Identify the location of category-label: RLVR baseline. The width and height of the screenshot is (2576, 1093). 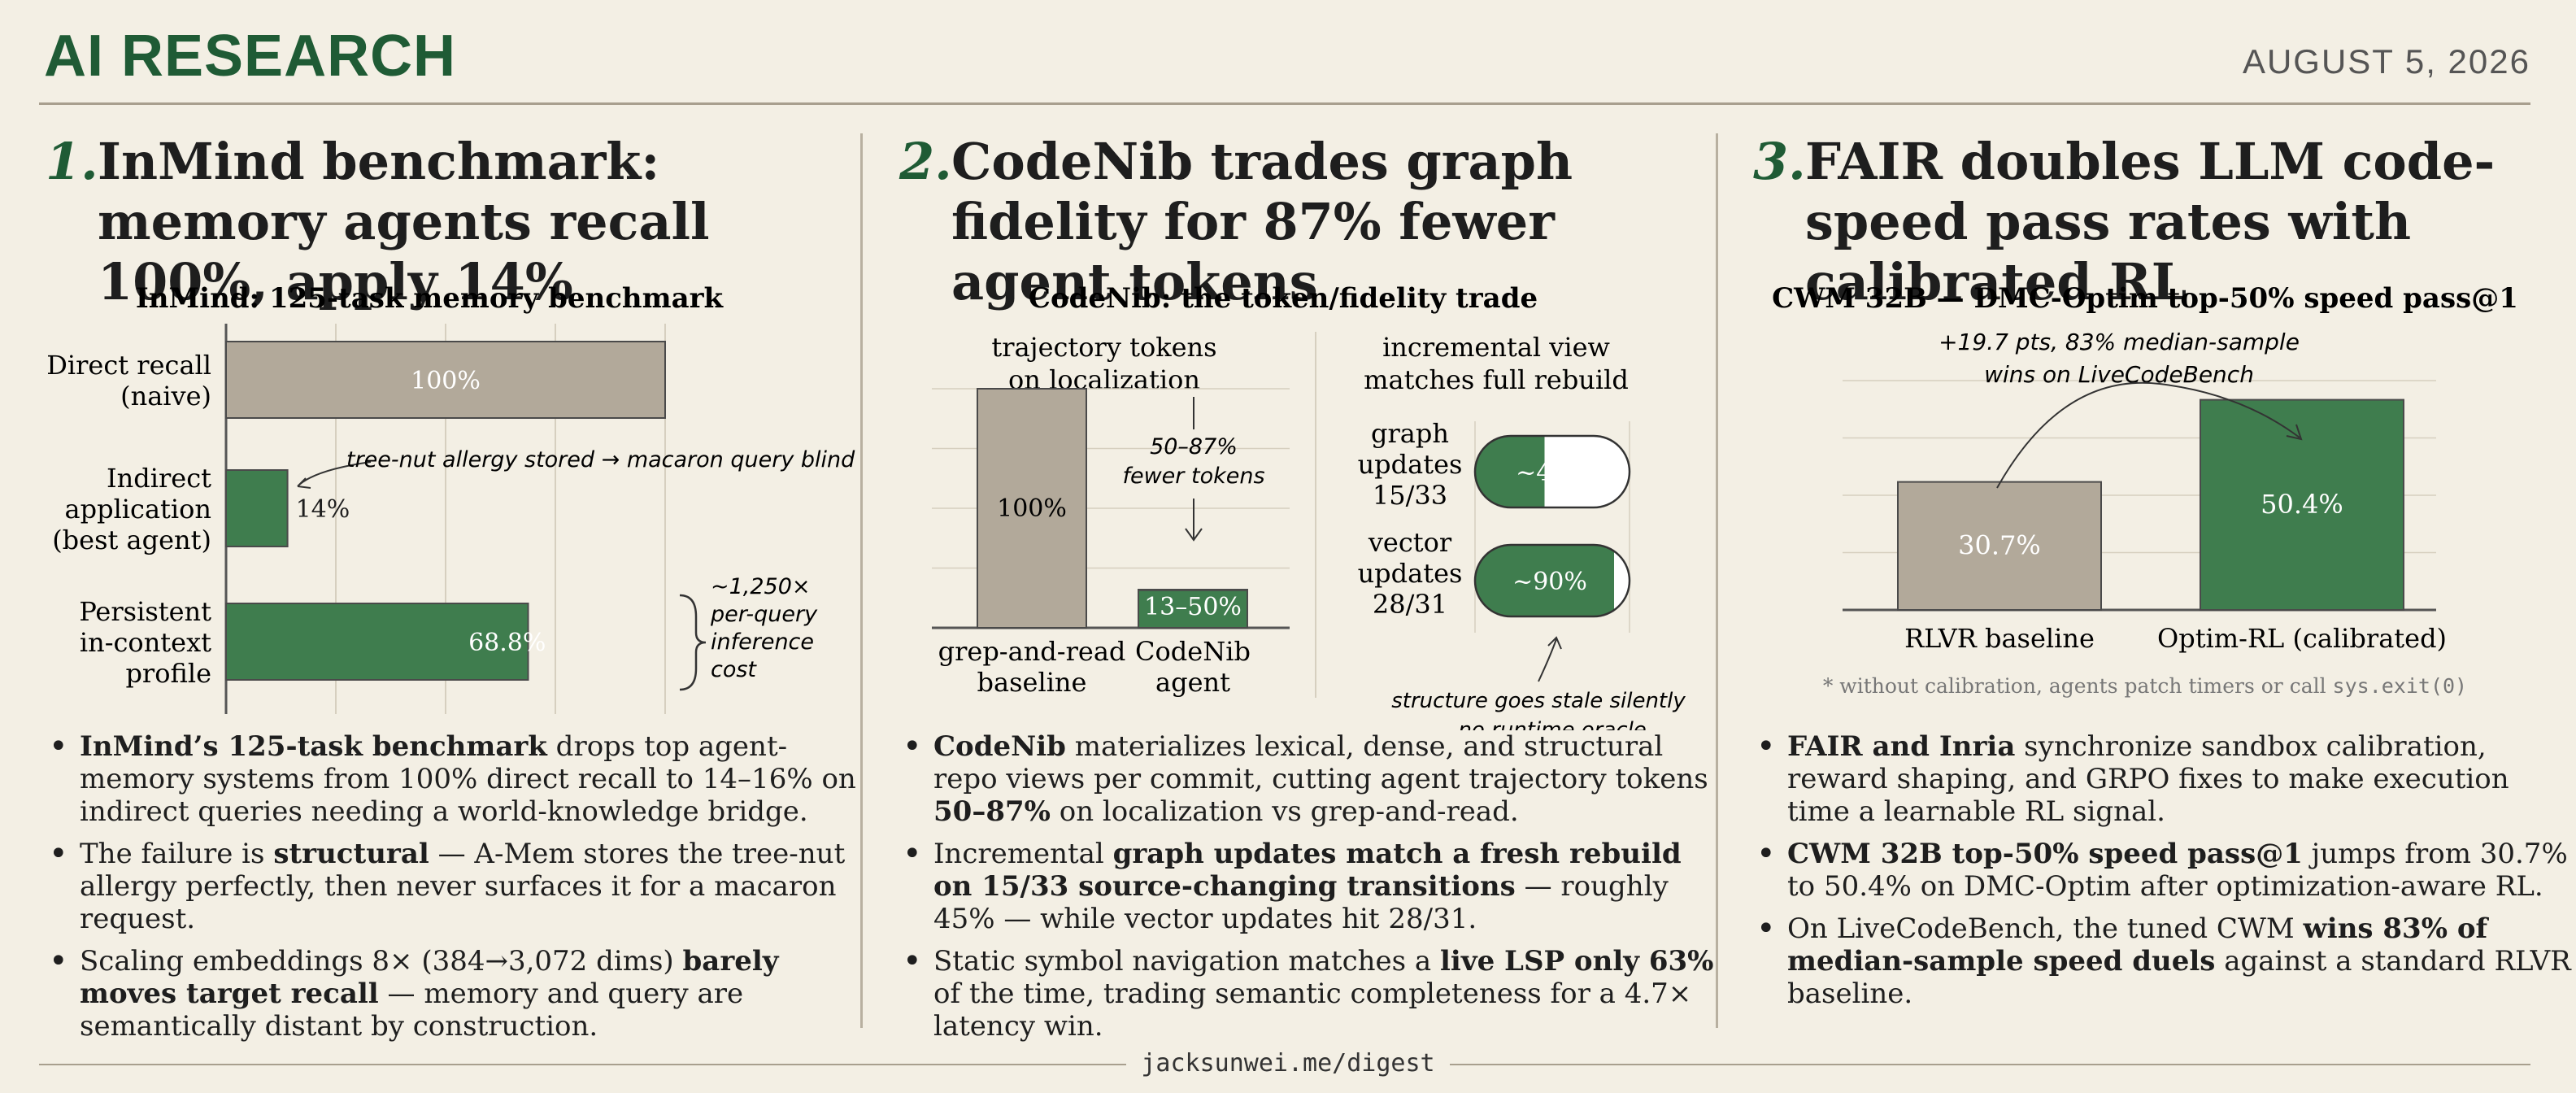
(2000, 638).